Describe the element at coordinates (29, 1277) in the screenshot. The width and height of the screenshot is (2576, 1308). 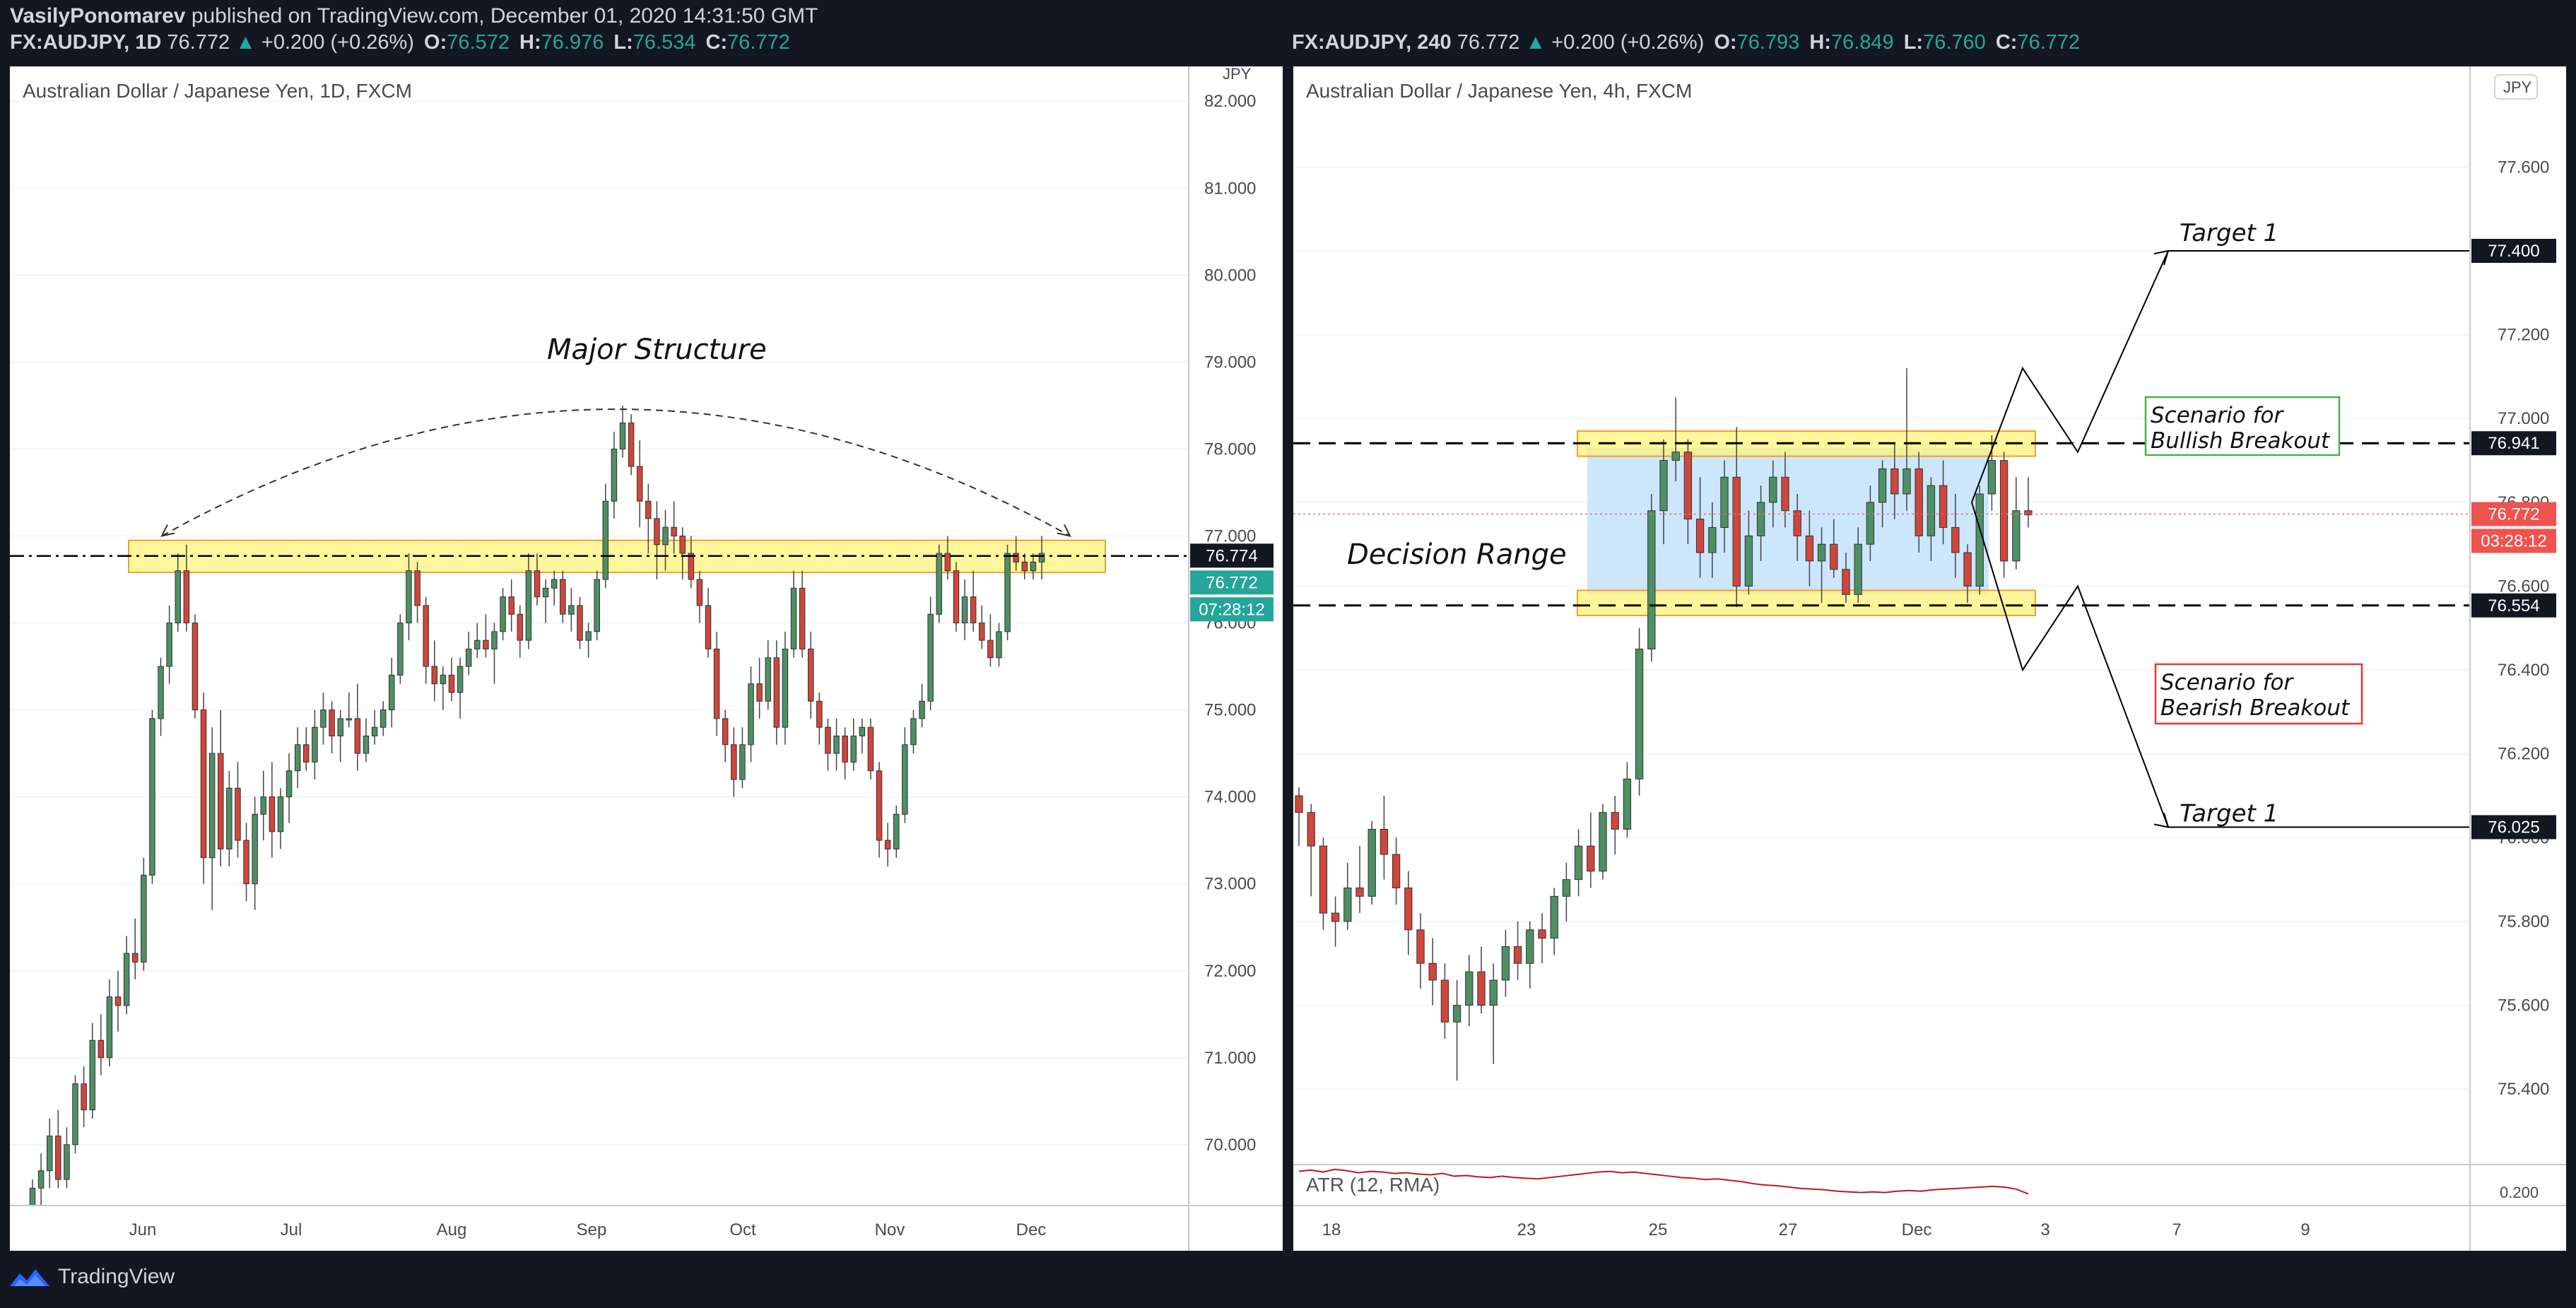
I see `tradingview-logo-icon` at that location.